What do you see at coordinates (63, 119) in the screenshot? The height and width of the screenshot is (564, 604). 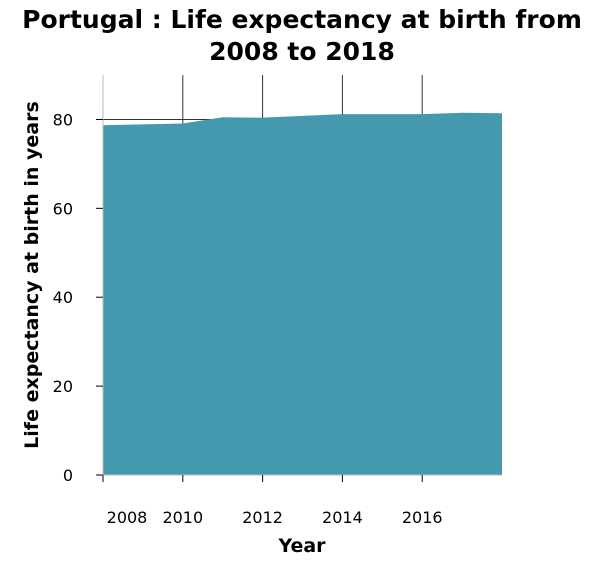 I see `y-tick-label: 80` at bounding box center [63, 119].